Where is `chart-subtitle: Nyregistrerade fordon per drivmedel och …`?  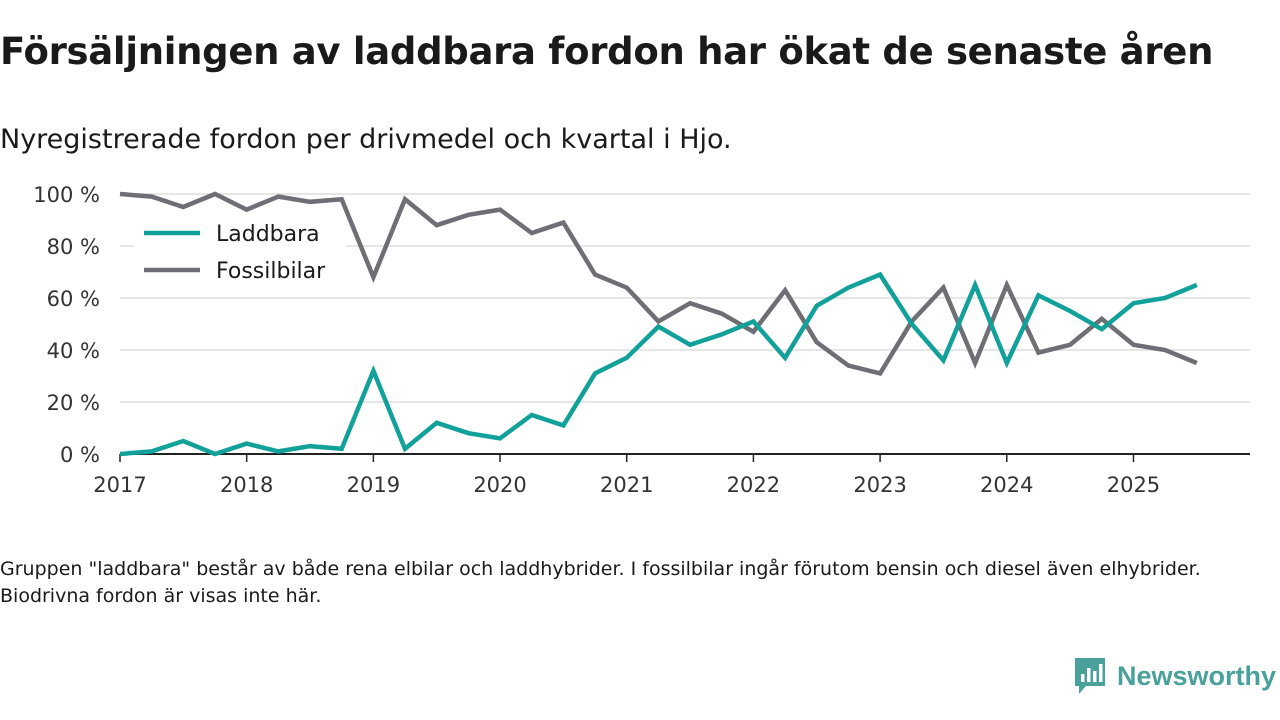 chart-subtitle: Nyregistrerade fordon per drivmedel och … is located at coordinates (366, 139).